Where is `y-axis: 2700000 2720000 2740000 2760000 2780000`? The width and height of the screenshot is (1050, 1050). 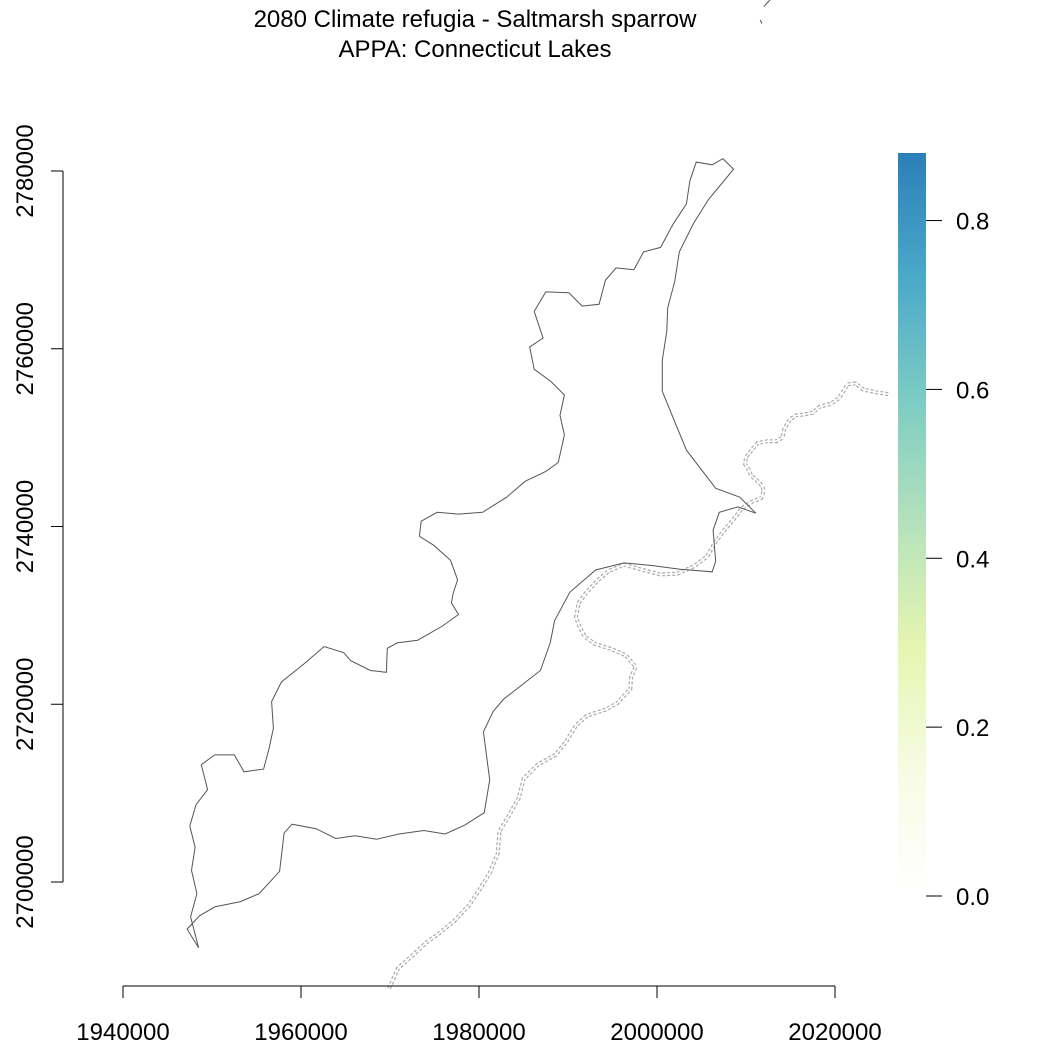
y-axis: 2700000 2720000 2740000 2760000 2780000 is located at coordinates (38, 526).